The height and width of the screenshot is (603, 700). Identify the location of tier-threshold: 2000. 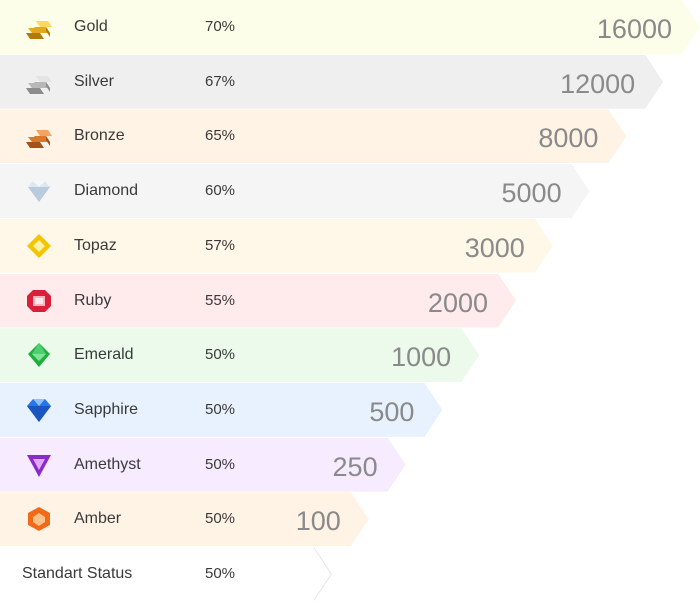
(457, 302).